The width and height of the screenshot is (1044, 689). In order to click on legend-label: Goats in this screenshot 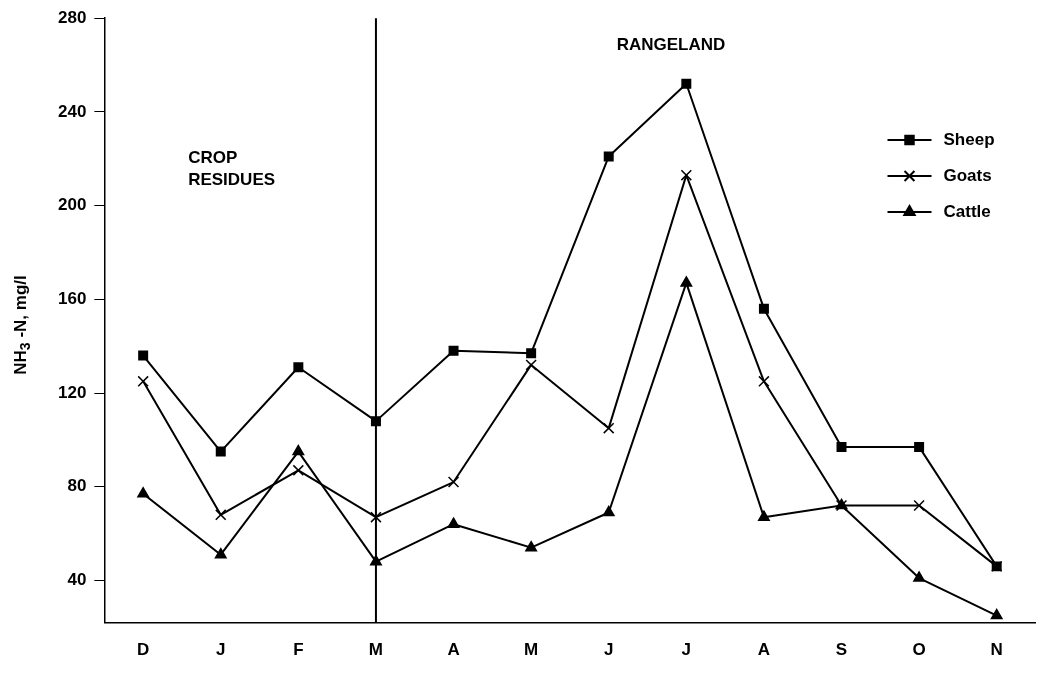, I will do `click(967, 175)`.